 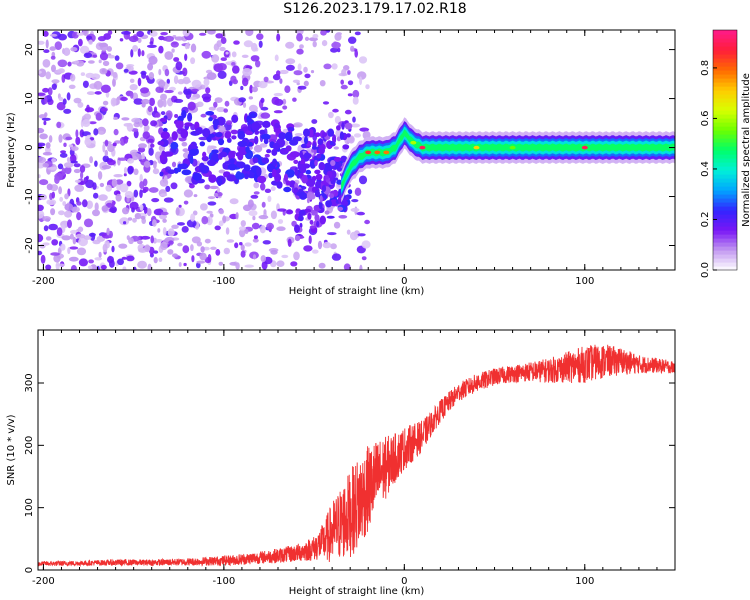 I want to click on snr-xtick-label: 100, so click(x=584, y=581).